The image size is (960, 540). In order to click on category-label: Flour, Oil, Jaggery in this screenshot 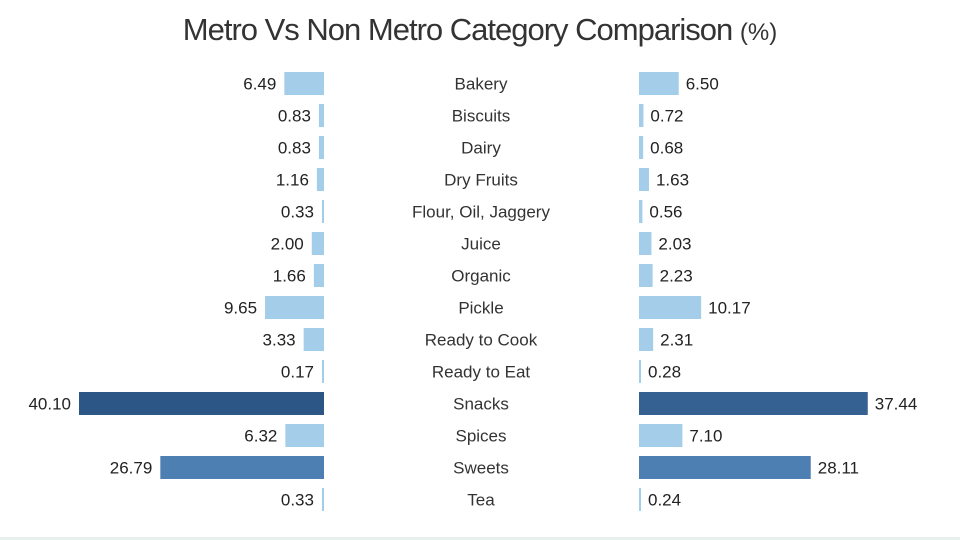, I will do `click(481, 212)`.